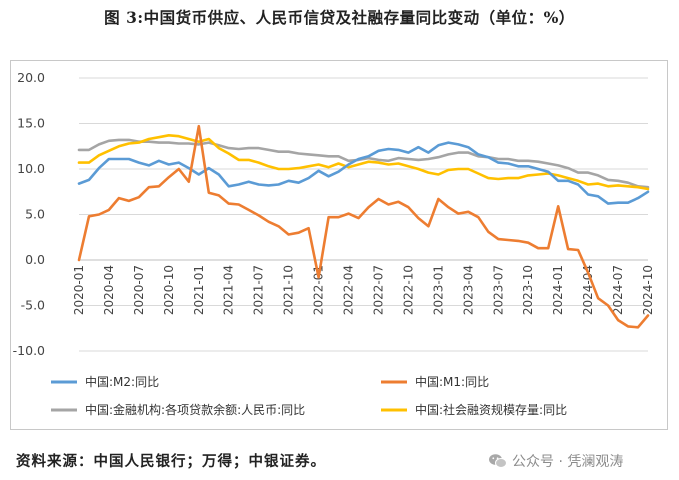 The height and width of the screenshot is (480, 679). Describe the element at coordinates (558, 290) in the screenshot. I see `x-tick-label: 2024-01` at that location.